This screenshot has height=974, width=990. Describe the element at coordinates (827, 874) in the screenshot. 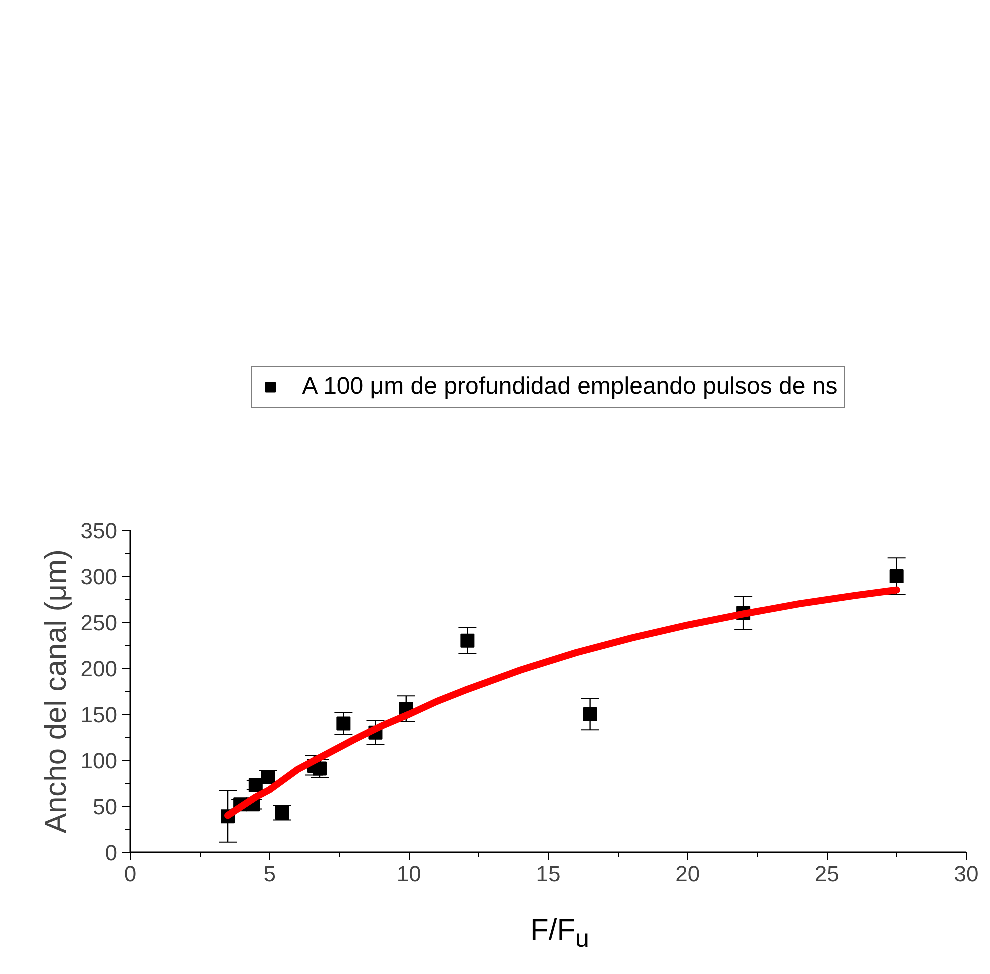

I see `x-tick-label: 25` at that location.